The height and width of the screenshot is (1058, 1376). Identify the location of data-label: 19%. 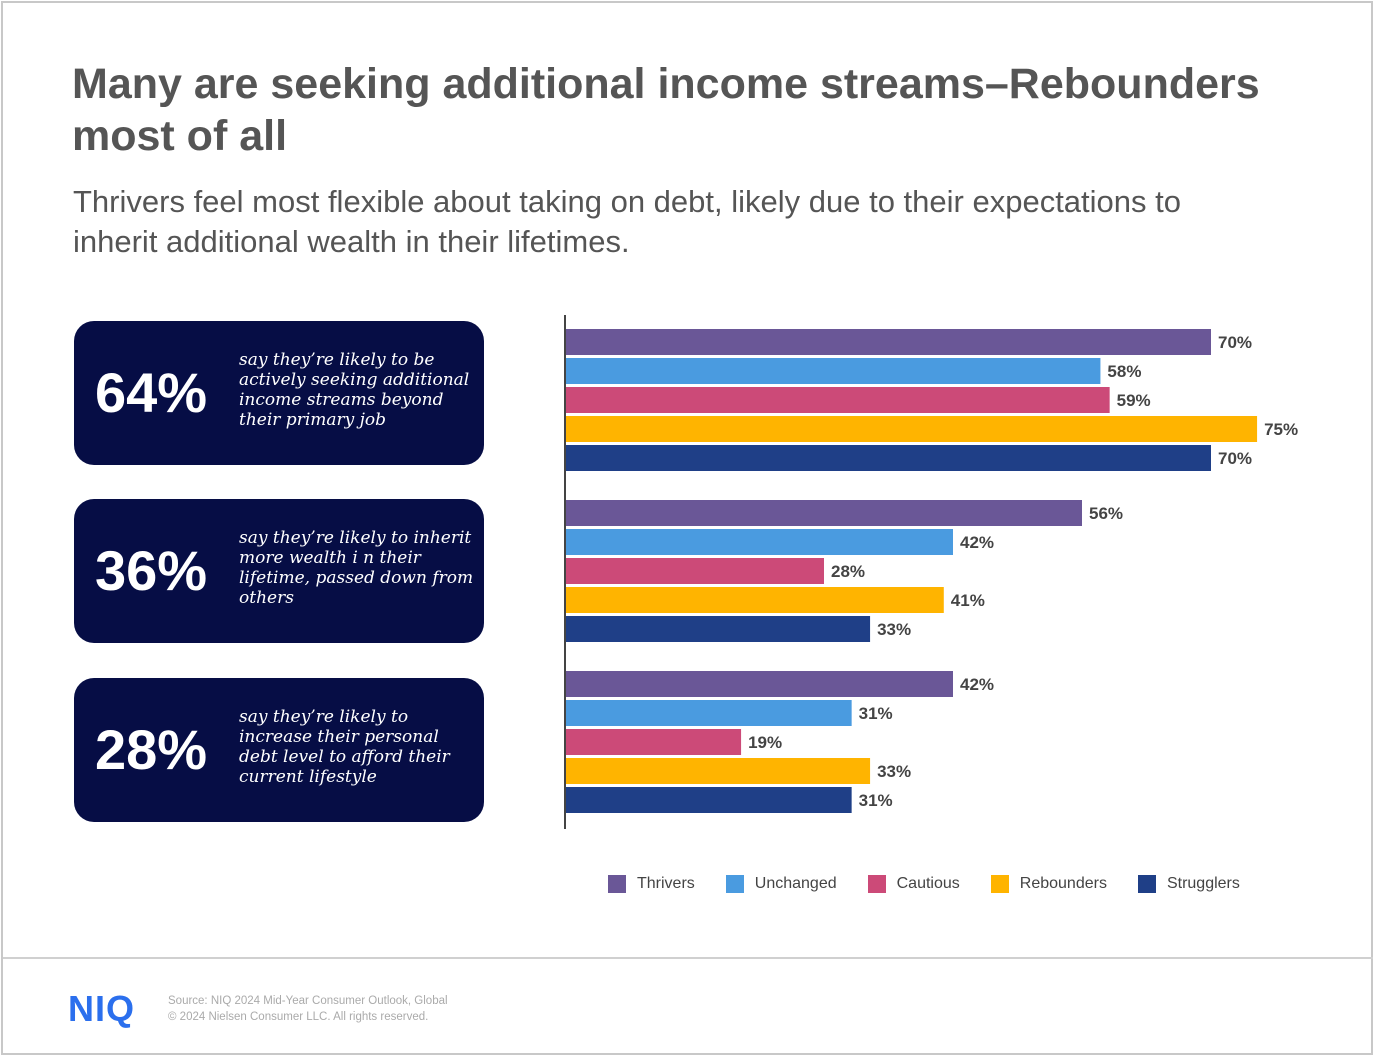
(765, 742).